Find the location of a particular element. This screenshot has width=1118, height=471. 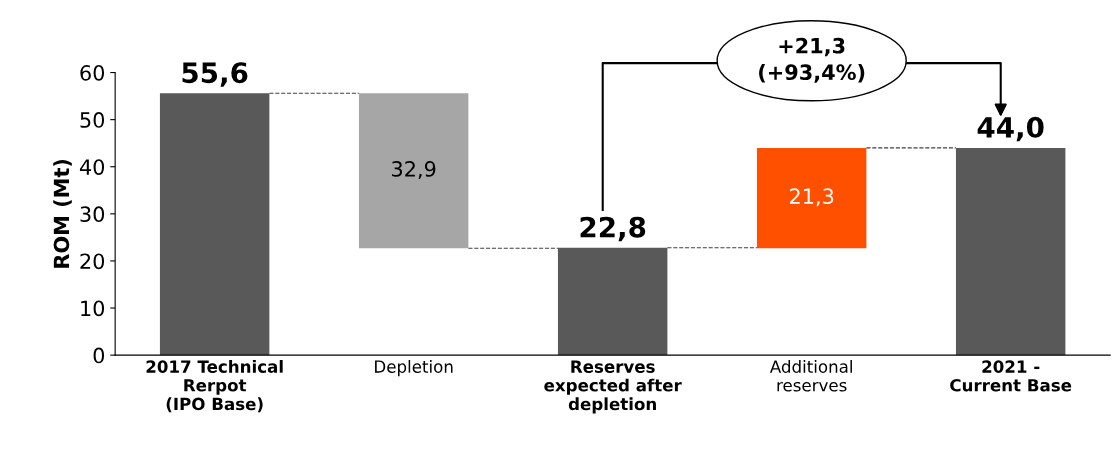

y-tick-label: 50 is located at coordinates (92, 120).